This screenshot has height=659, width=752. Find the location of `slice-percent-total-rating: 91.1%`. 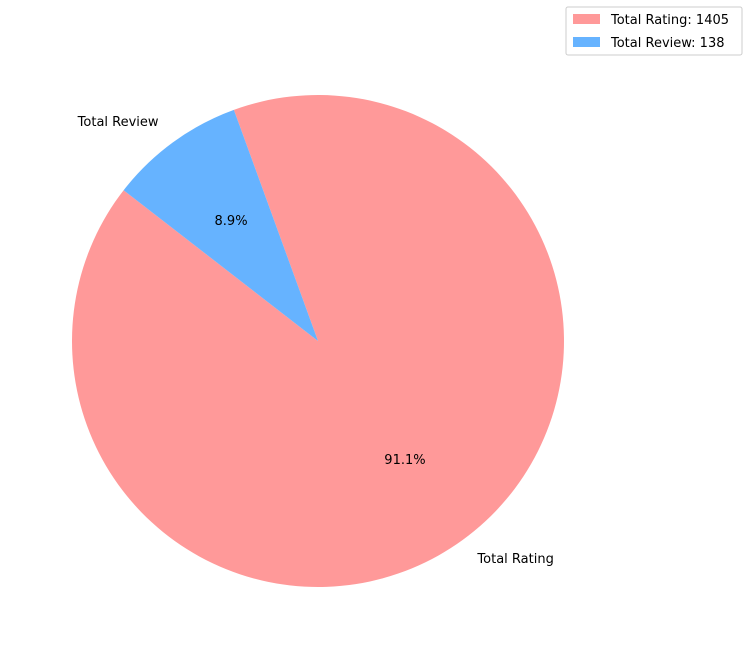

slice-percent-total-rating: 91.1% is located at coordinates (404, 460).